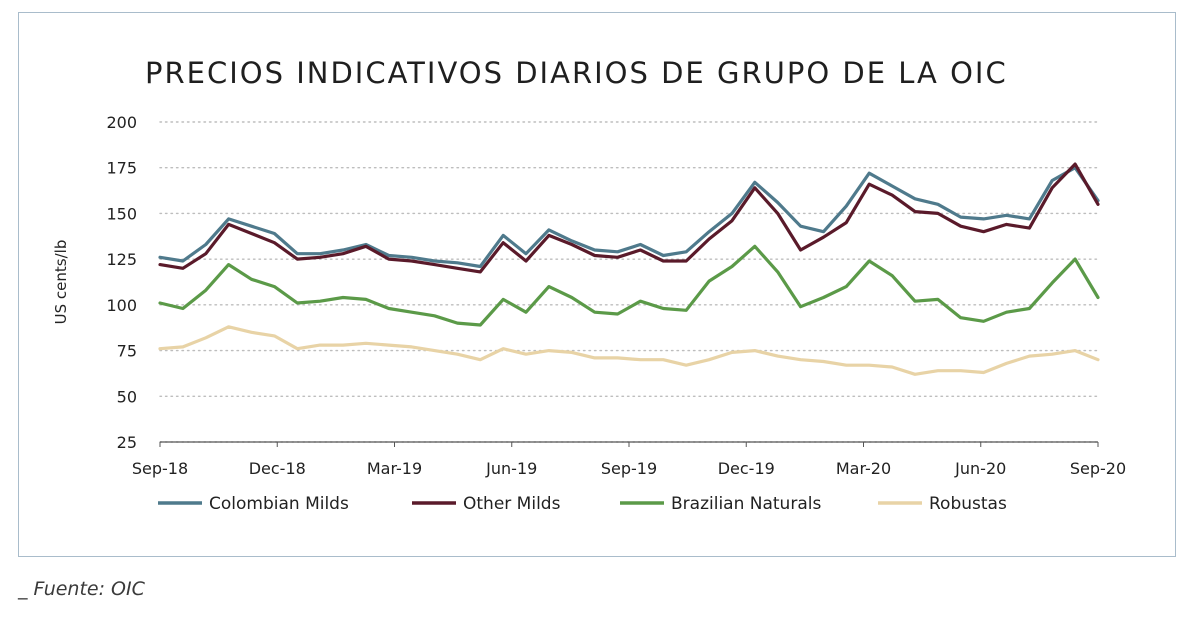  I want to click on y-tick-label: 175, so click(121, 168).